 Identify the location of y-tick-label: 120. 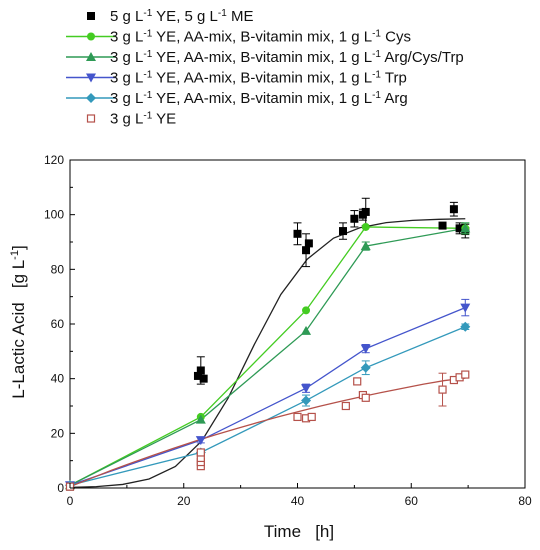
(54, 160).